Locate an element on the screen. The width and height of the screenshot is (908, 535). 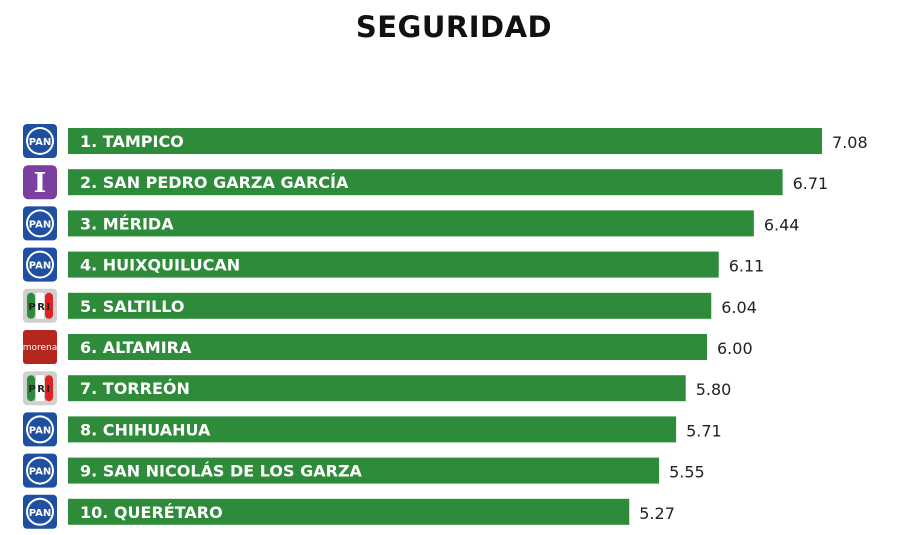
value-label: 6.04 is located at coordinates (739, 307).